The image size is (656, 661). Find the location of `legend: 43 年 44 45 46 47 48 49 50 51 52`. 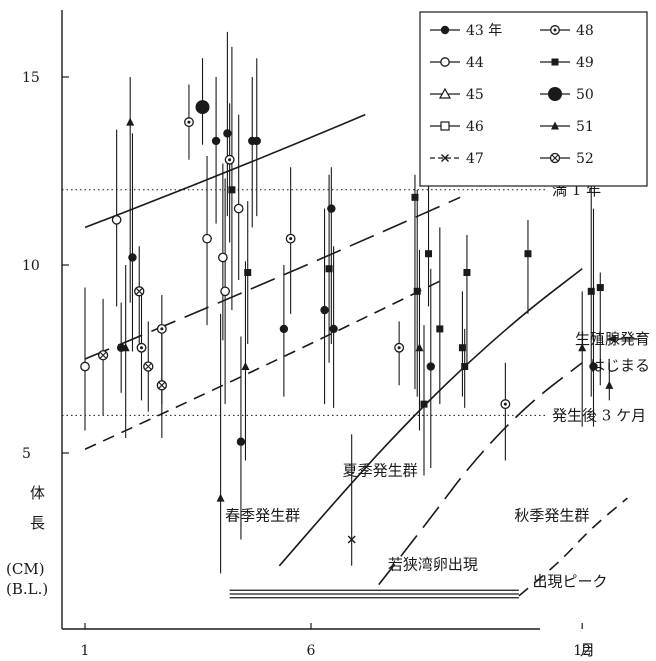

legend: 43 年 44 45 46 47 48 49 50 51 52 is located at coordinates (533, 99).